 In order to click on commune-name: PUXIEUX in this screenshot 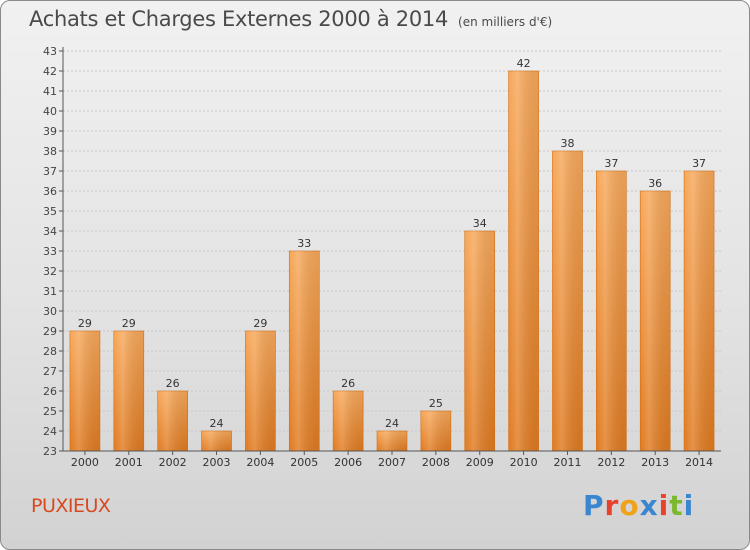, I will do `click(71, 506)`.